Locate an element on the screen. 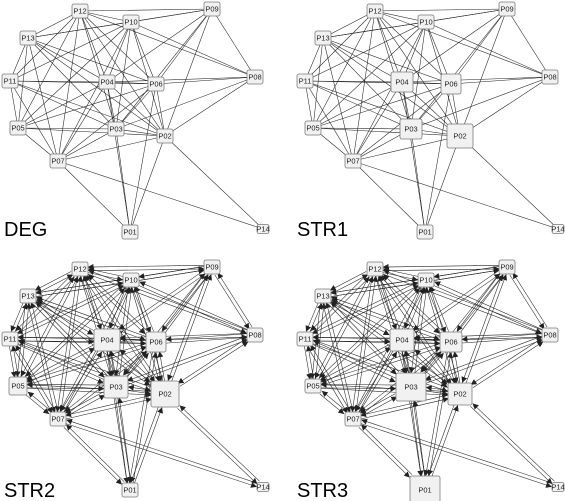 The image size is (565, 501). edge-P11-P02 is located at coordinates (382, 108).